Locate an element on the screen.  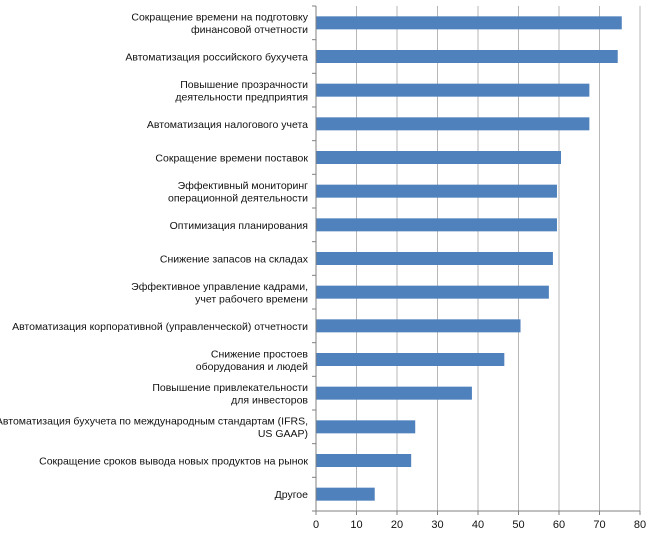
category-label-line: оборудования и людей is located at coordinates (252, 367).